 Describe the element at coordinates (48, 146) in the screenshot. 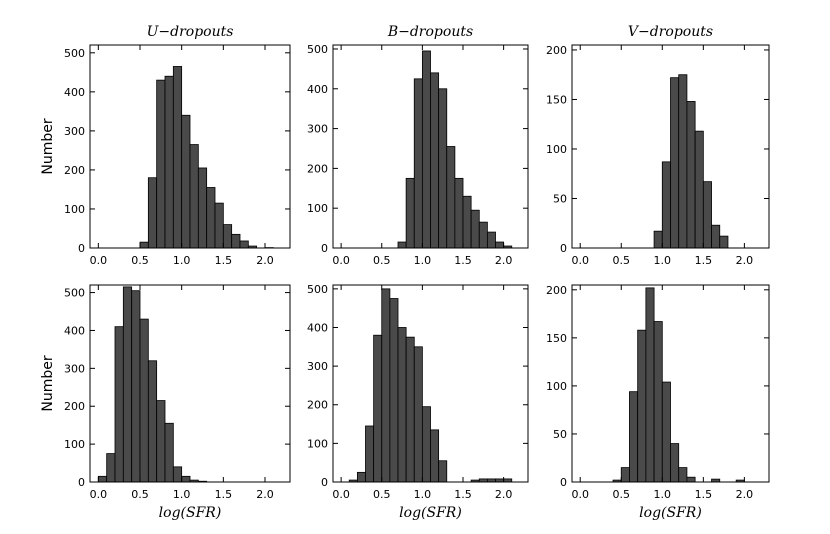

I see `y-axis-label: Number` at that location.